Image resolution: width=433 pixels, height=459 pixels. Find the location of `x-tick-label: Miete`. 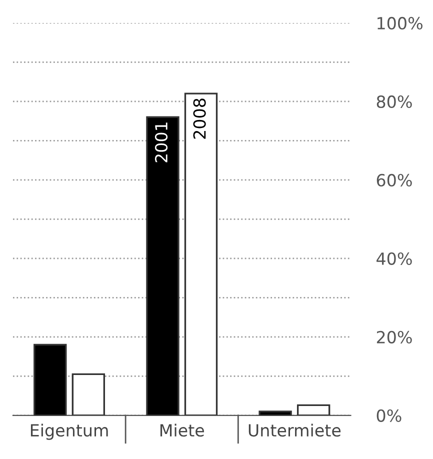

x-tick-label: Miete is located at coordinates (182, 430).